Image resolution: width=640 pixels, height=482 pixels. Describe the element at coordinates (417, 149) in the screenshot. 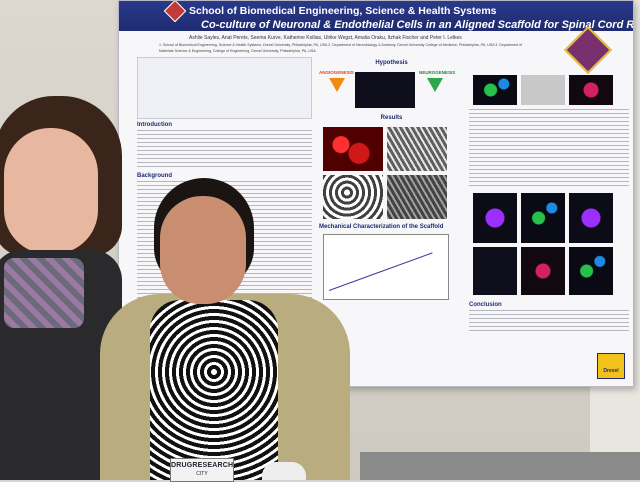

I see `micrograph-fibers` at that location.